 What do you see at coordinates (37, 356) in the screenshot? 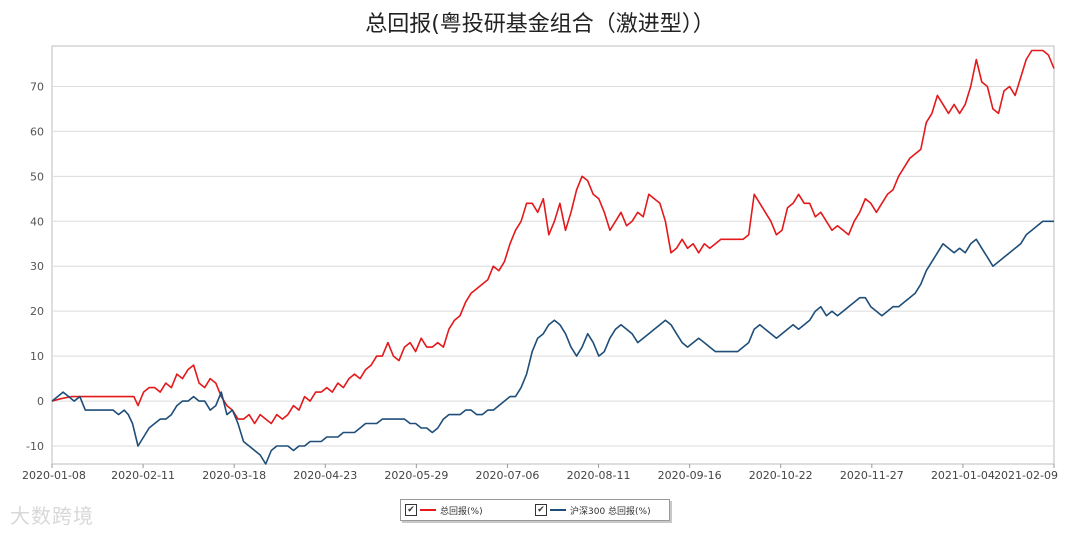
I see `y-tick-label: 10` at bounding box center [37, 356].